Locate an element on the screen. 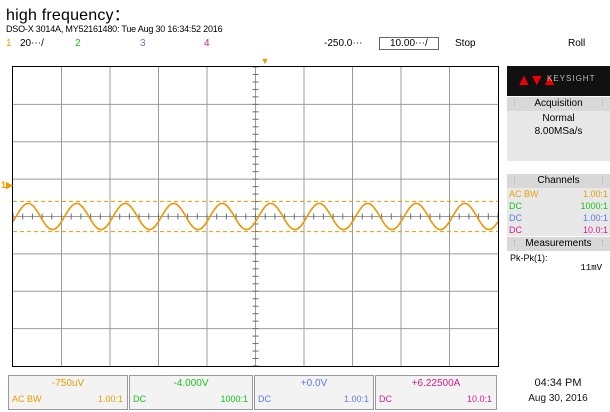  ch1-coupling: AC BW is located at coordinates (27, 399).